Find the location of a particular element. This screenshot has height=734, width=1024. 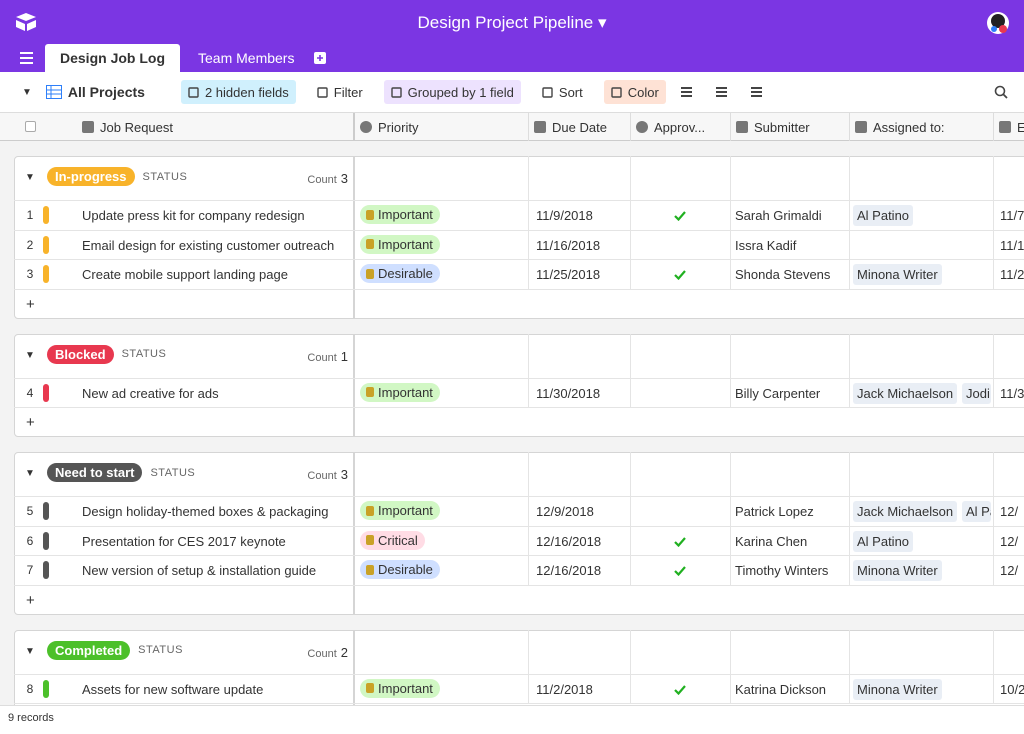

button-label: Filter is located at coordinates (348, 92).